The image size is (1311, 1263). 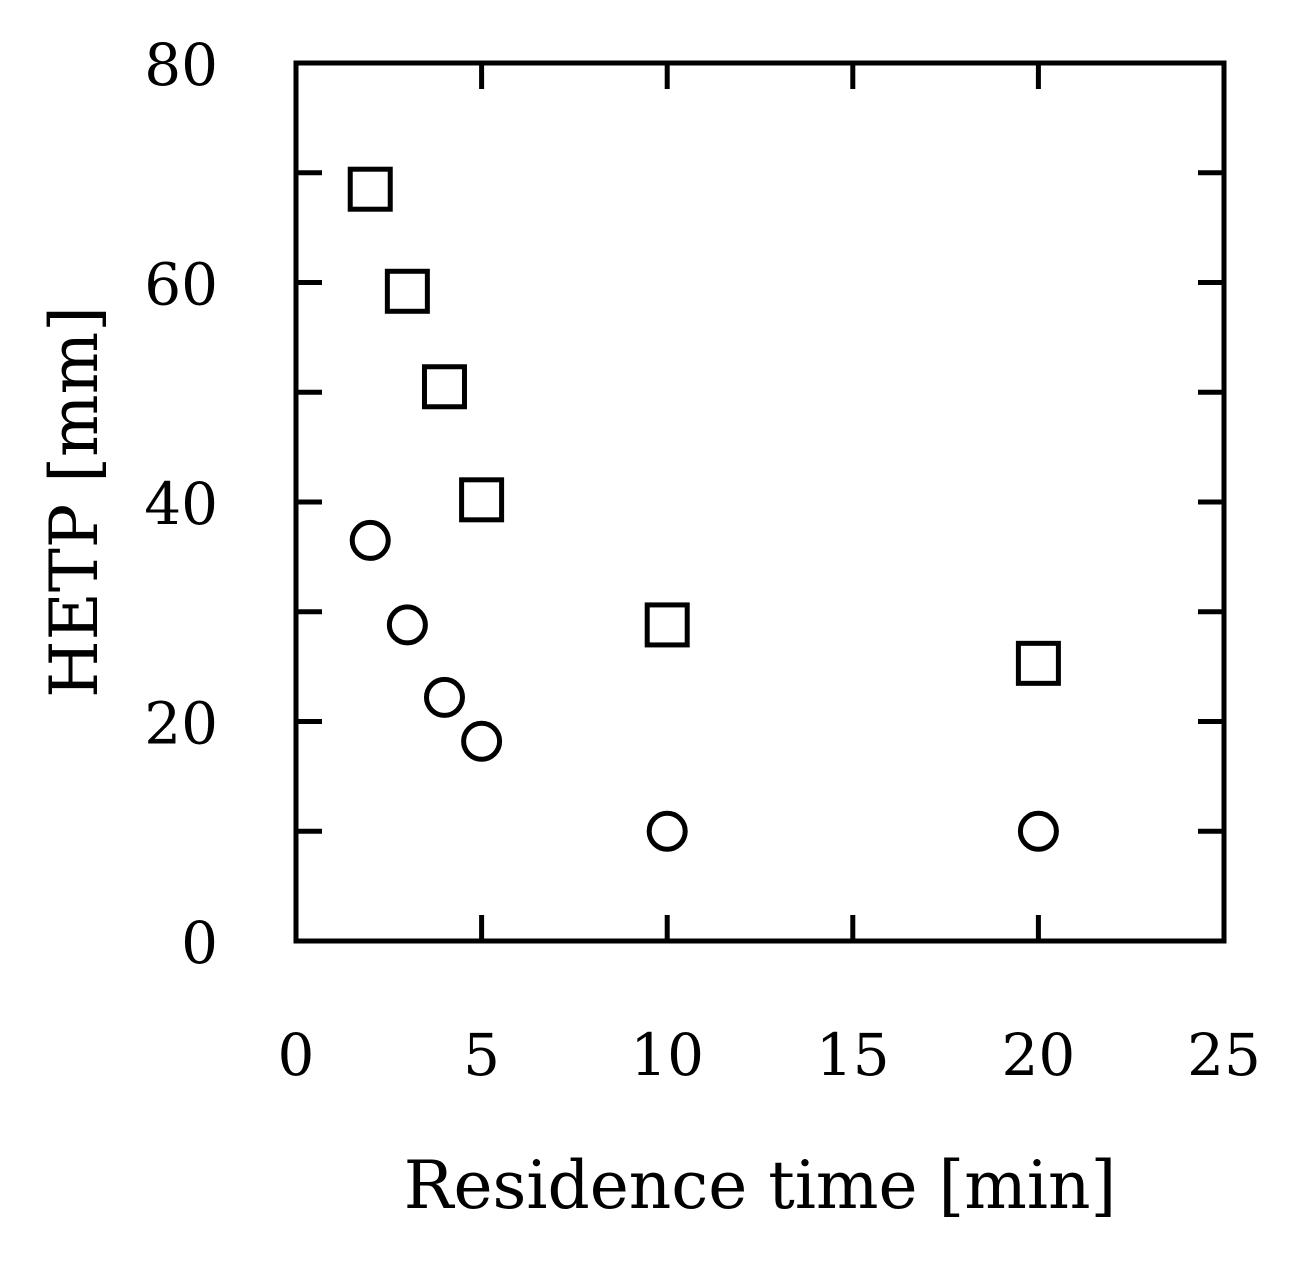 I want to click on x-axis-label: Residence time [min], so click(x=760, y=1185).